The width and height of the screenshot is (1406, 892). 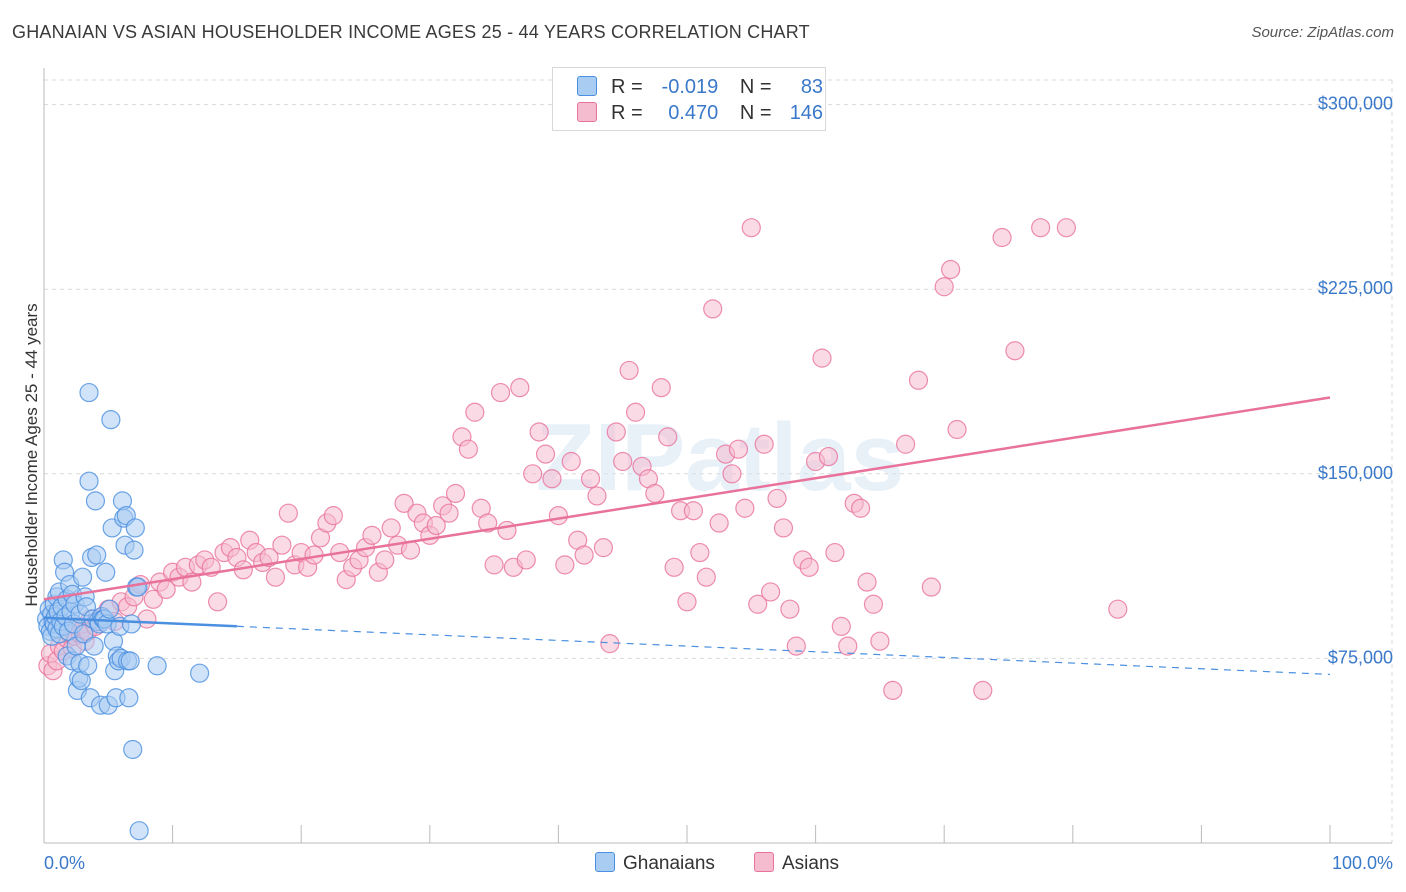 I want to click on series-legend-asians: Asians, so click(x=796, y=863).